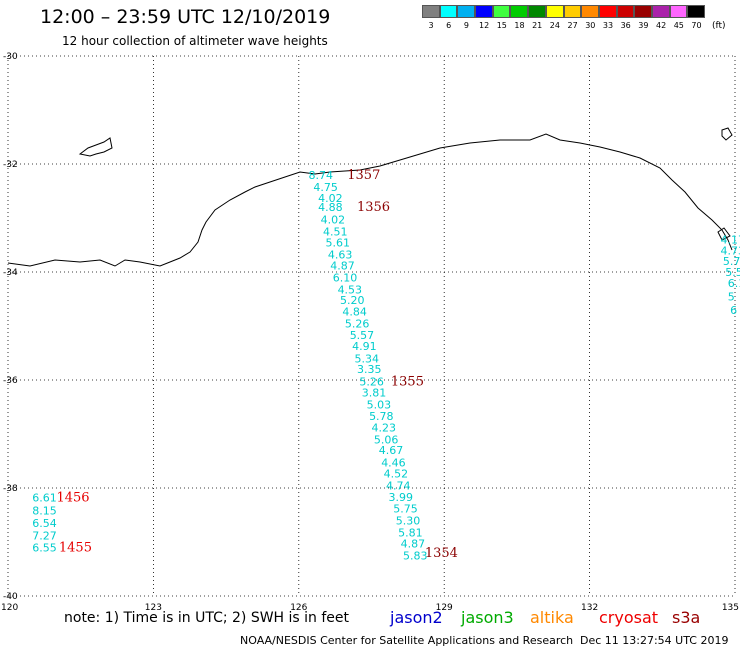 Image resolution: width=740 pixels, height=650 pixels. I want to click on wave-height-value: 5.5, so click(732, 272).